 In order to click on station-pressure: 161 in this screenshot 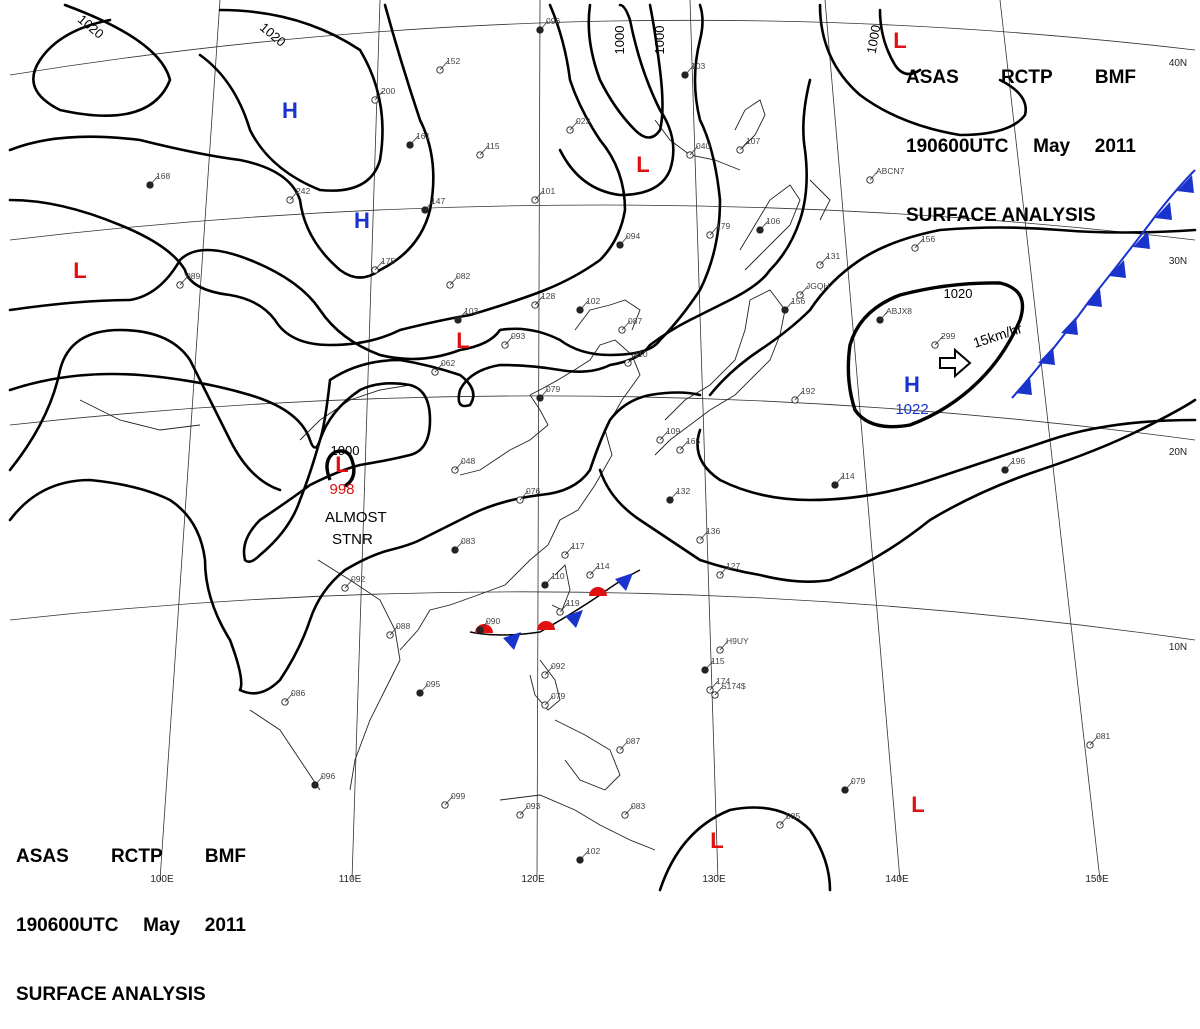, I will do `click(423, 136)`.